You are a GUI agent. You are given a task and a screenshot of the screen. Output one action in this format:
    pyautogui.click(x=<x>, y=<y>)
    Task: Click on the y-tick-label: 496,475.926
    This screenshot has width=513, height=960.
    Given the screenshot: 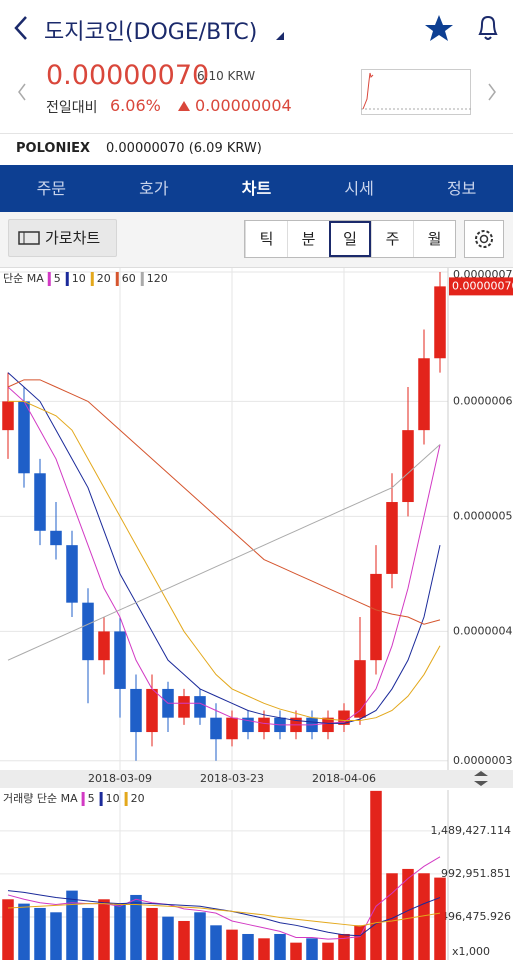 What is the action you would take?
    pyautogui.click(x=476, y=916)
    